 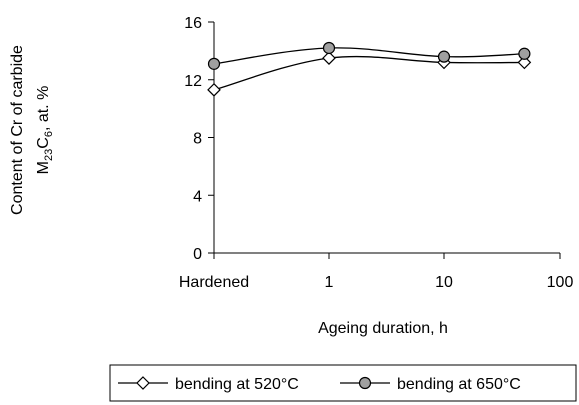 I want to click on legend-label: bending at 650°C, so click(x=459, y=384).